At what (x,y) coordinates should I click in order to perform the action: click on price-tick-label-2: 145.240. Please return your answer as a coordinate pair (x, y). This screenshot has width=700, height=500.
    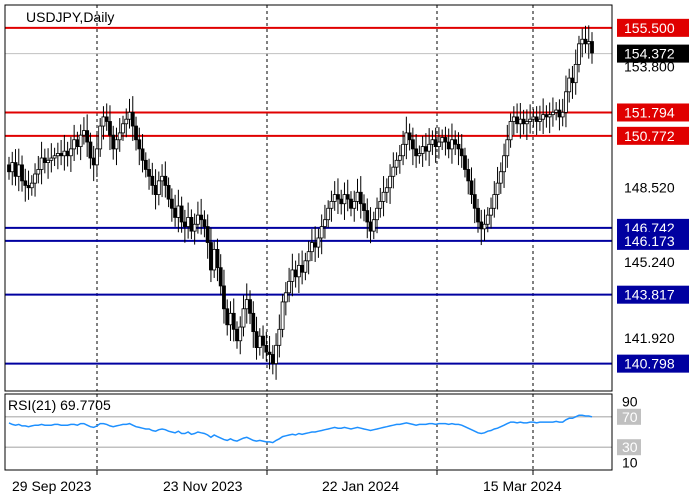
    Looking at the image, I should click on (649, 262).